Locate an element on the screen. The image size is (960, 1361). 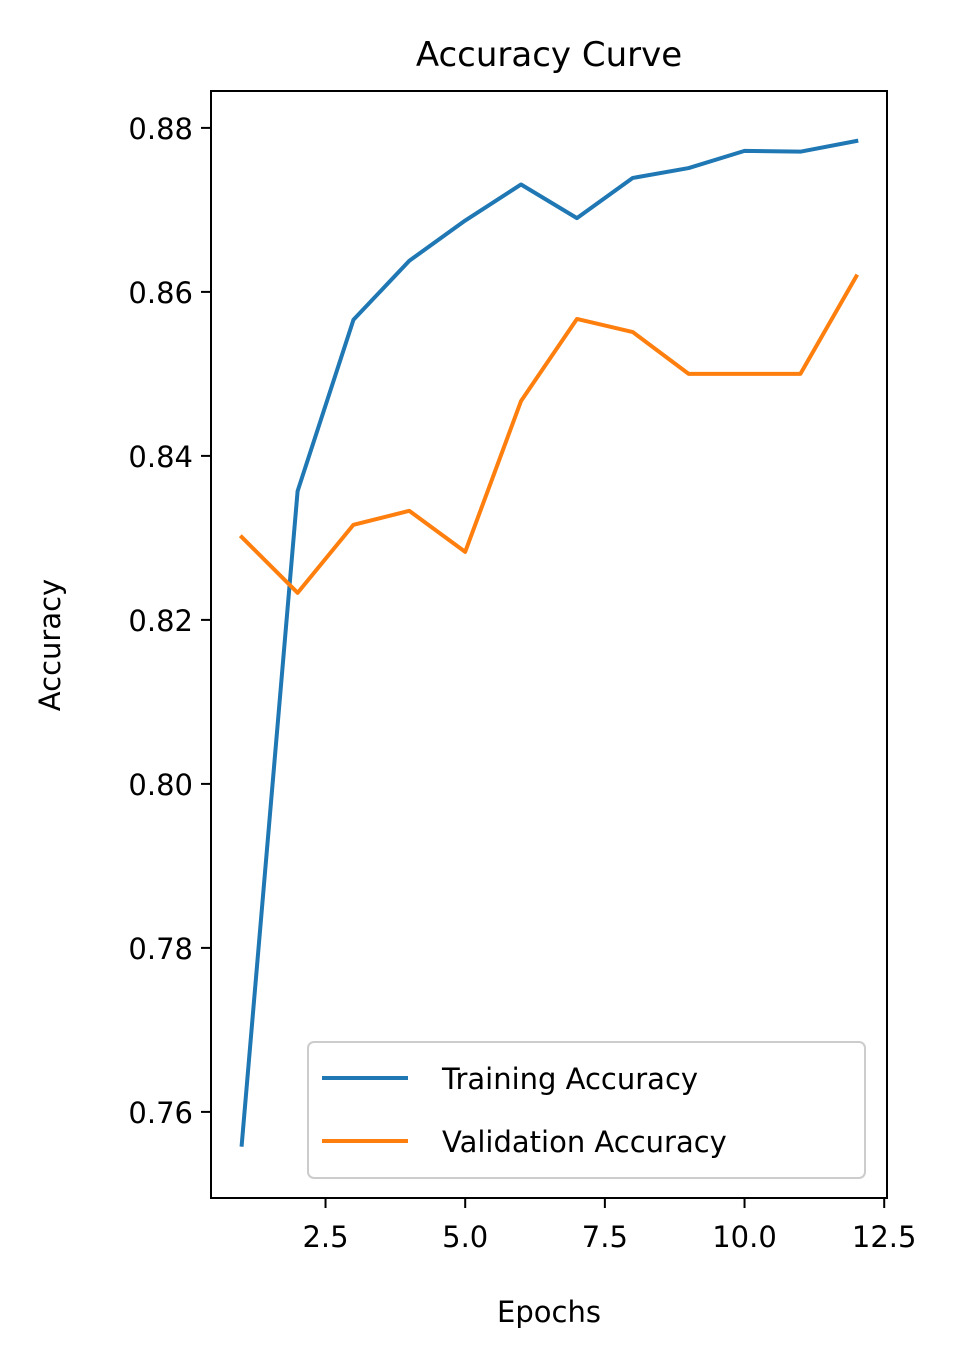
y-tick-label: 0.78 is located at coordinates (160, 949).